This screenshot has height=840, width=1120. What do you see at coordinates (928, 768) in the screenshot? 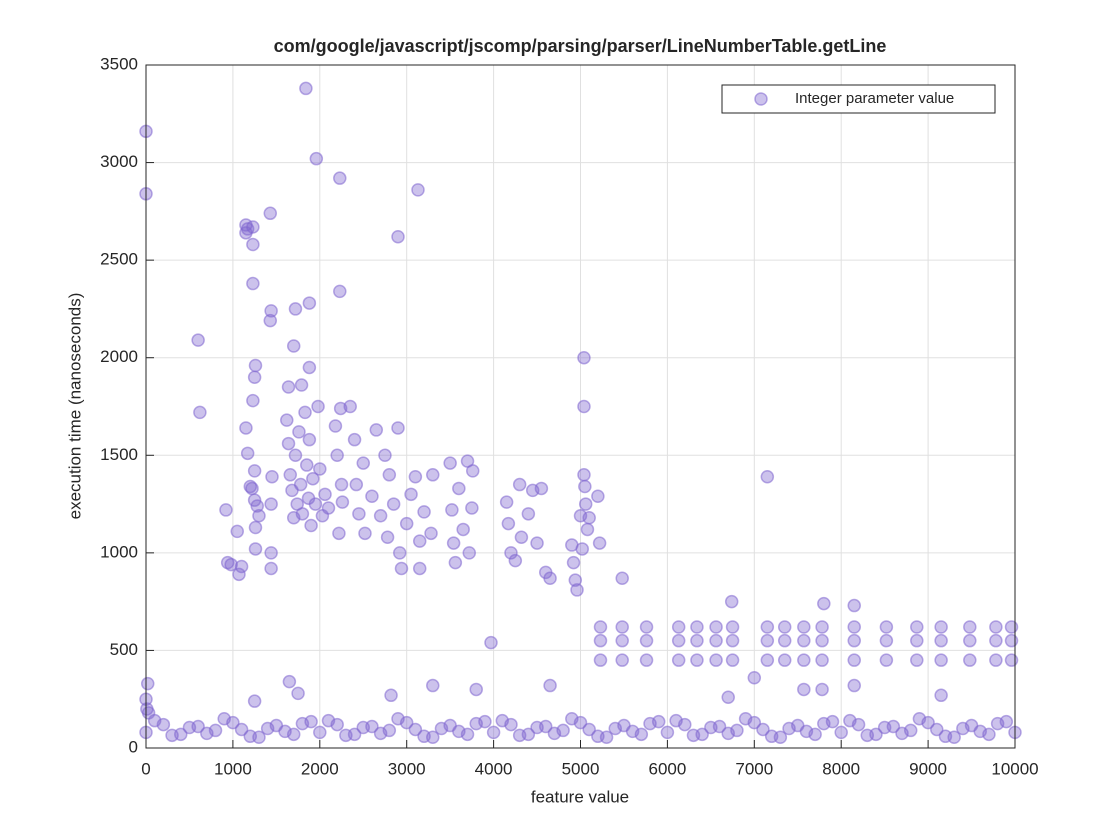
I see `x-tick-label: 9000` at bounding box center [928, 768].